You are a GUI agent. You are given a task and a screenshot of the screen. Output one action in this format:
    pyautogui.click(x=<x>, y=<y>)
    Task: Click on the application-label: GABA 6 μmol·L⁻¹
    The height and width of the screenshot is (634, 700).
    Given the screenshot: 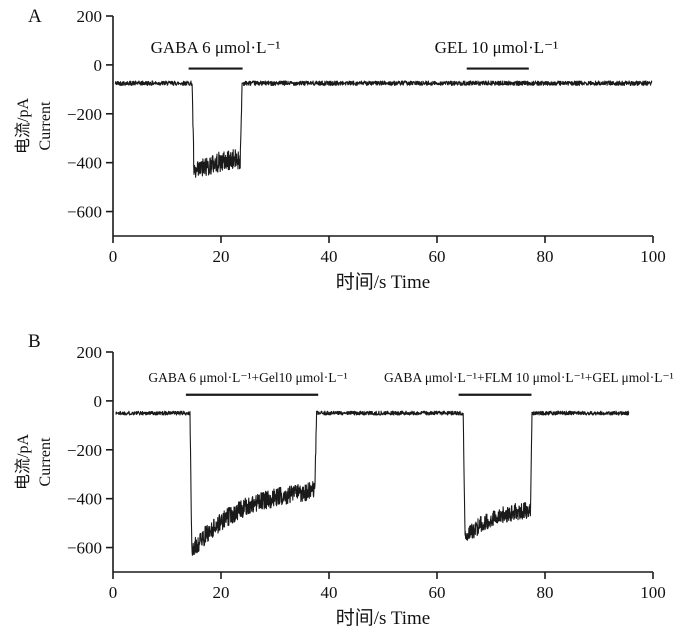 What is the action you would take?
    pyautogui.click(x=216, y=47)
    